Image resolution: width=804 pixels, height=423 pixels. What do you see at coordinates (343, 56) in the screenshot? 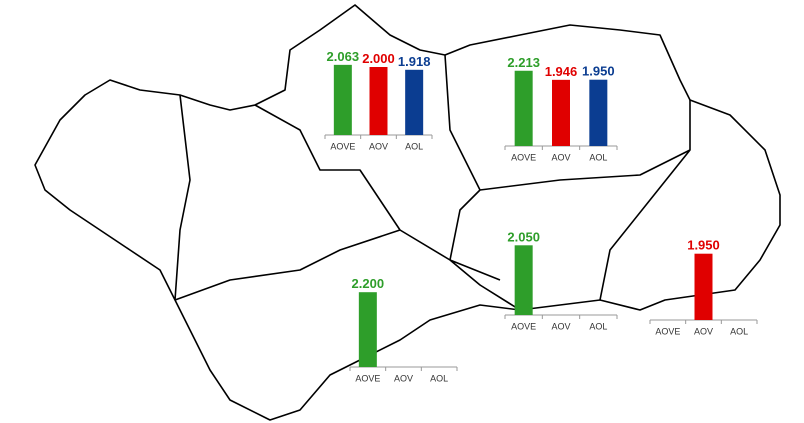
I see `value-label: 2.063` at bounding box center [343, 56].